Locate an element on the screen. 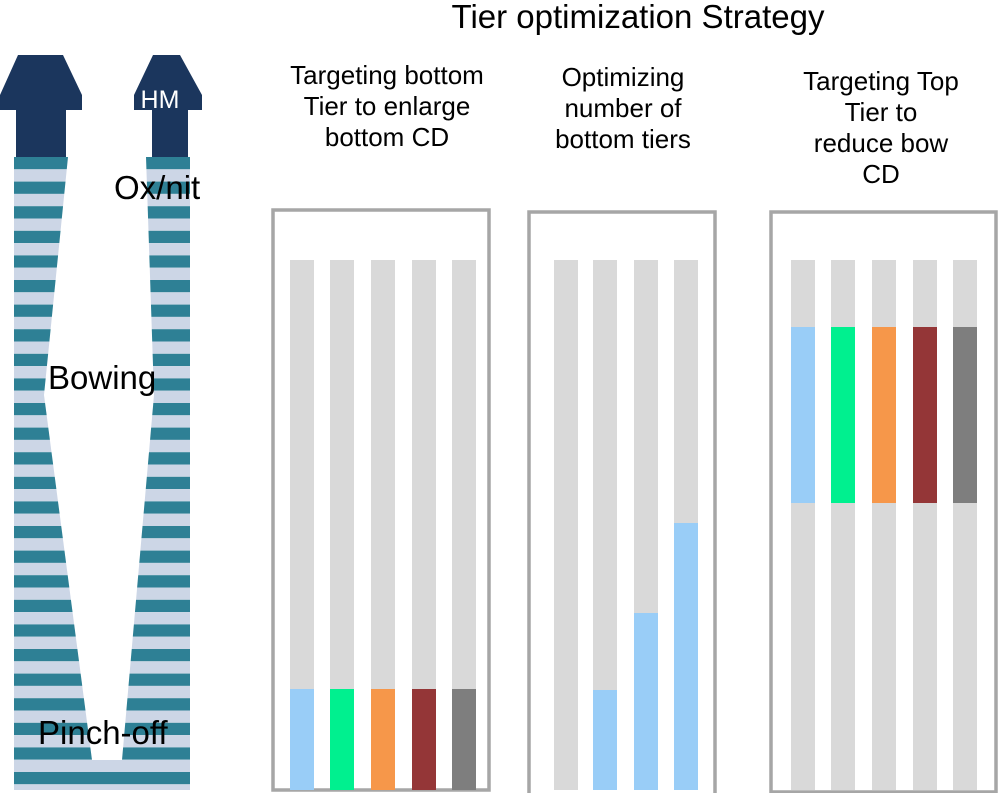 This screenshot has width=1000, height=798. panel-2-heading: Optimizing number of bottom tiers is located at coordinates (623, 108).